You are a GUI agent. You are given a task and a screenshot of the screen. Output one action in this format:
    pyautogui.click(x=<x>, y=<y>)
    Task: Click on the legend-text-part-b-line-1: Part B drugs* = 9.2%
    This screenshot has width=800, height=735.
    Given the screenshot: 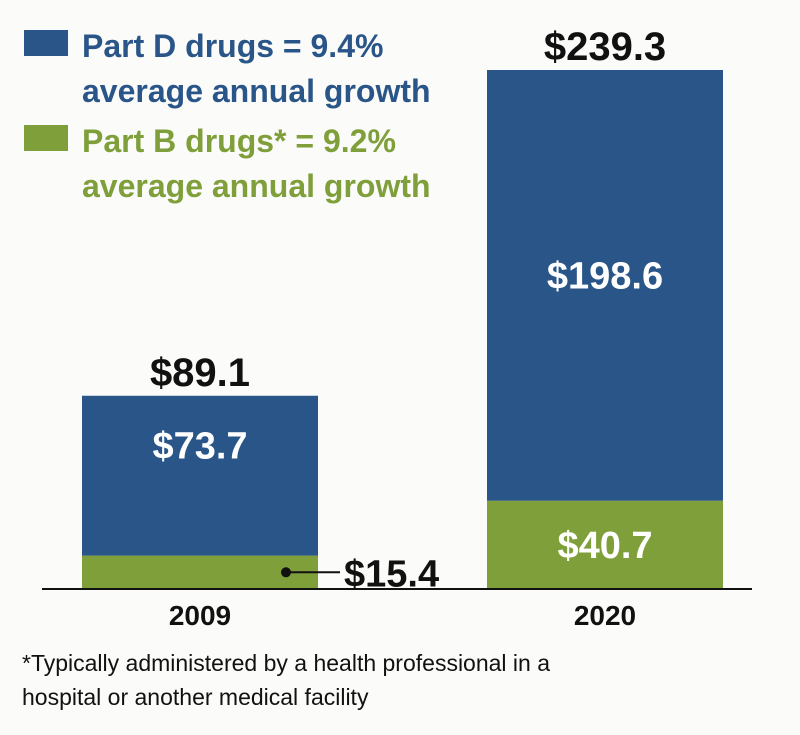 What is the action you would take?
    pyautogui.click(x=239, y=141)
    